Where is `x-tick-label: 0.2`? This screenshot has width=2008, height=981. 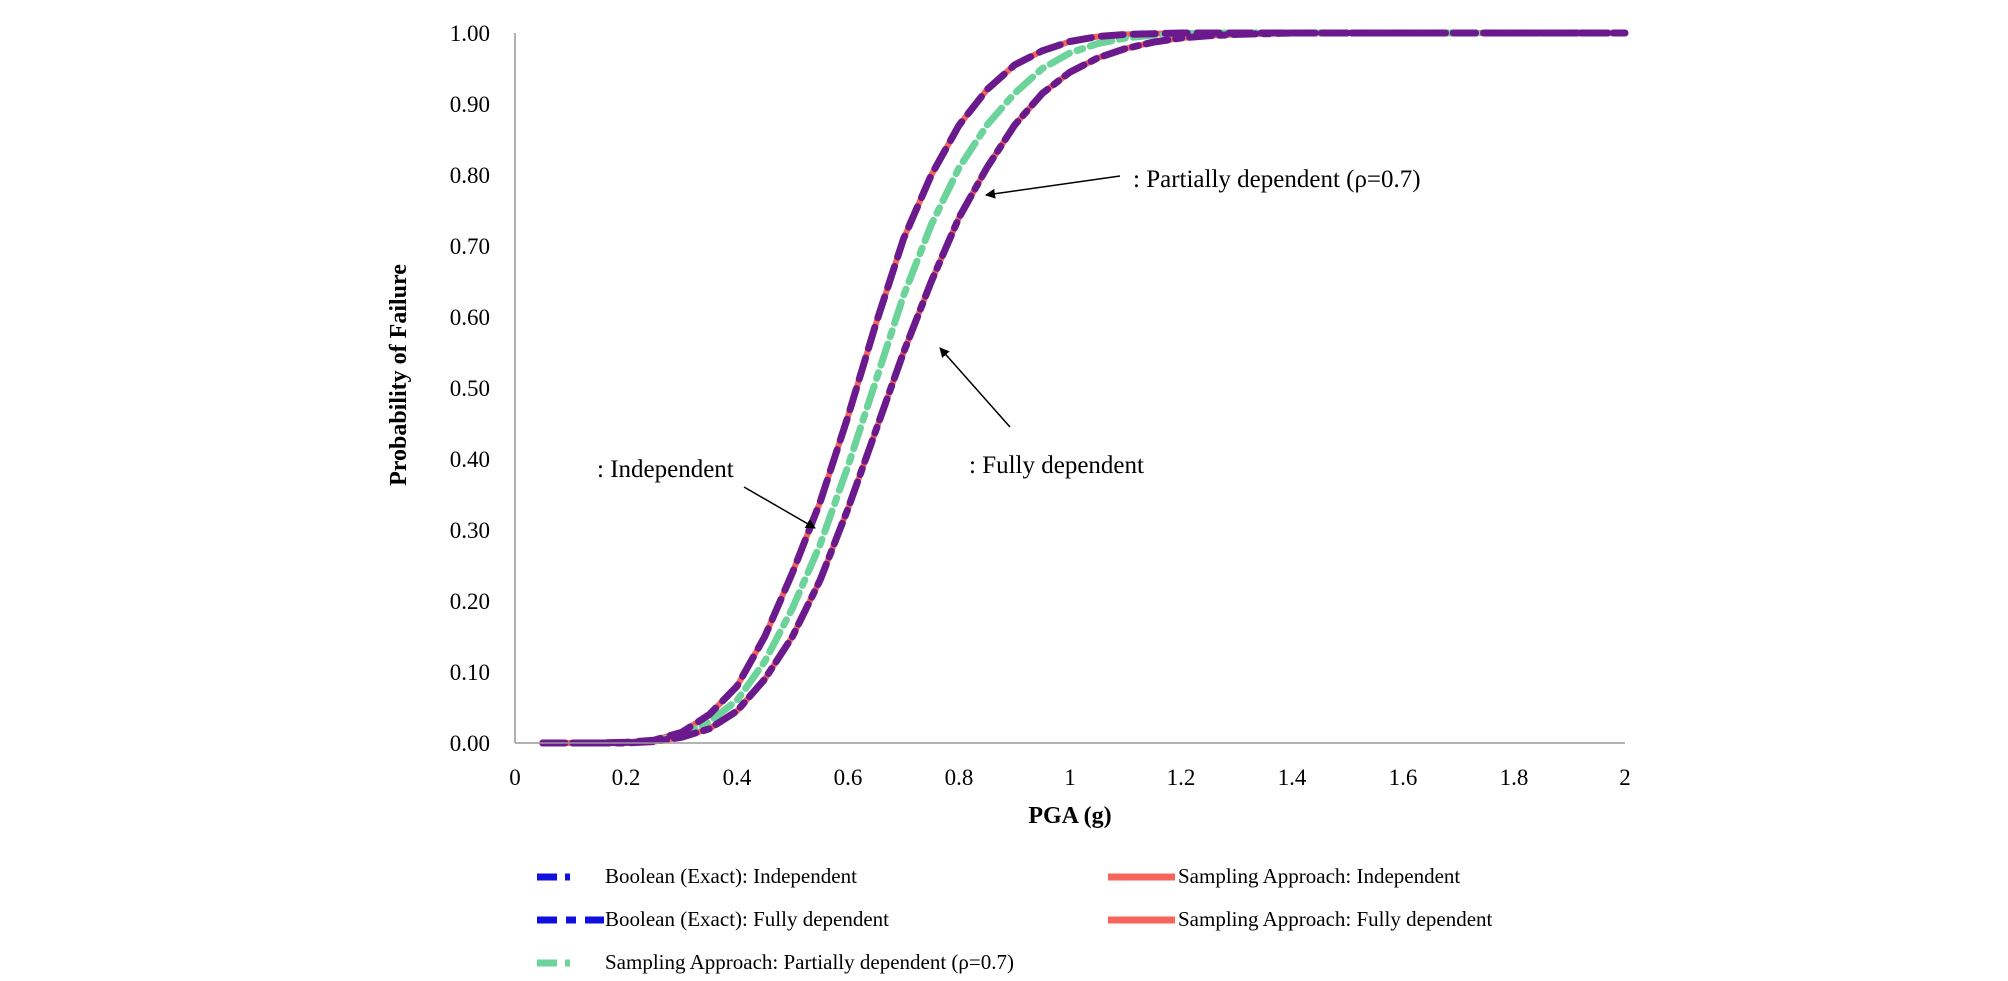 x-tick-label: 0.2 is located at coordinates (626, 777).